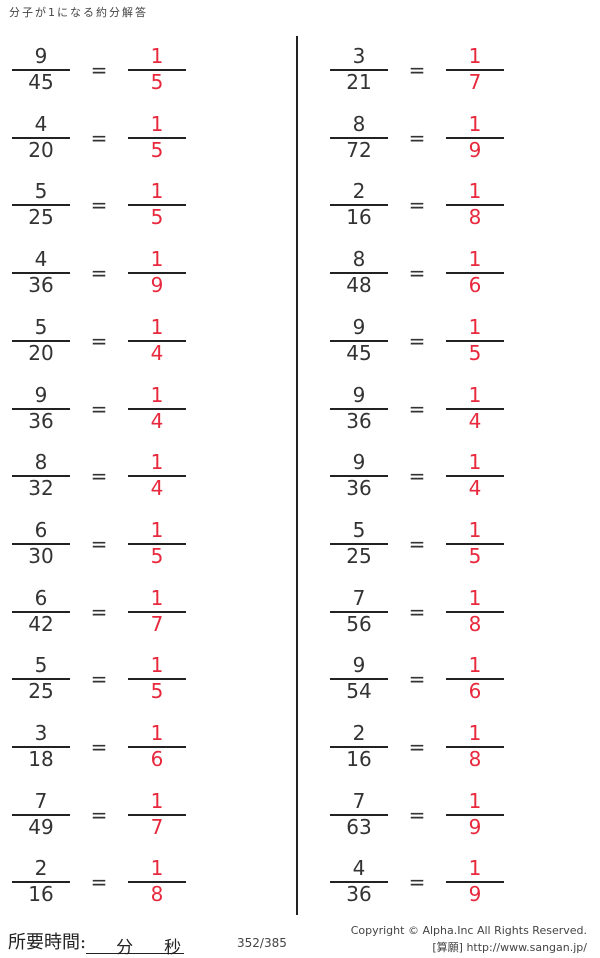 Image resolution: width=600 pixels, height=958 pixels. Describe the element at coordinates (41, 488) in the screenshot. I see `denominator: 32` at that location.